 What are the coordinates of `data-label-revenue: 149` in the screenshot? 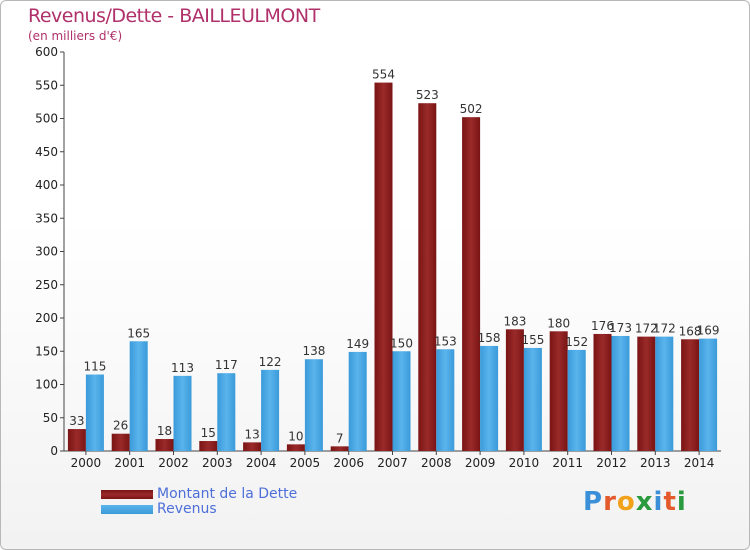 It's located at (357, 344).